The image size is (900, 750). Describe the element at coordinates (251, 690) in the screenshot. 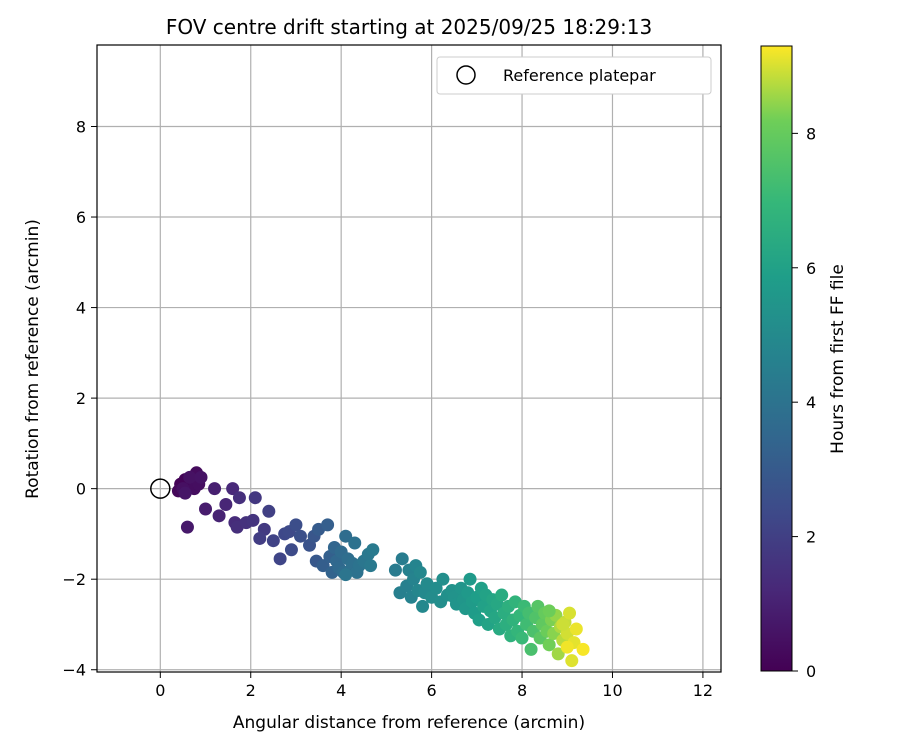

I see `x-tick-label: 2` at that location.